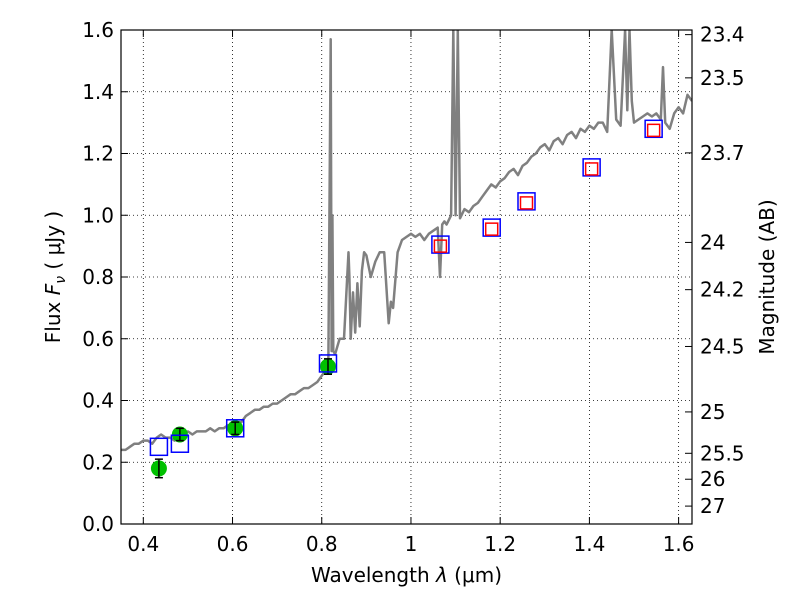 This screenshot has width=800, height=600. What do you see at coordinates (722, 78) in the screenshot?
I see `y2-tick-label: 23.5` at bounding box center [722, 78].